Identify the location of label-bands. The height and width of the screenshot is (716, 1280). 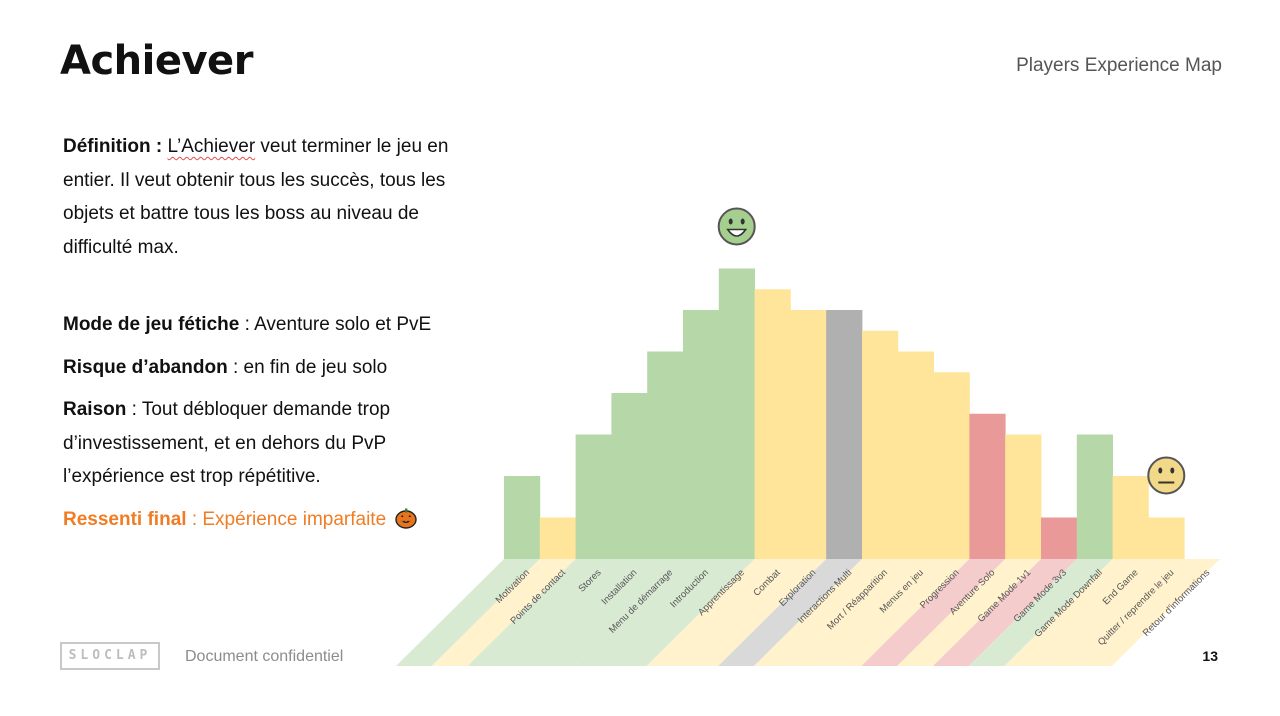
(808, 612).